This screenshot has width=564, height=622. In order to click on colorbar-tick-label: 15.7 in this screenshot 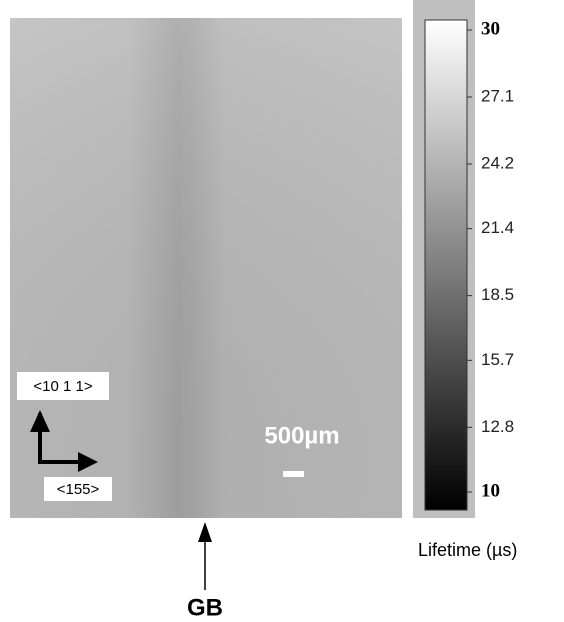, I will do `click(497, 359)`.